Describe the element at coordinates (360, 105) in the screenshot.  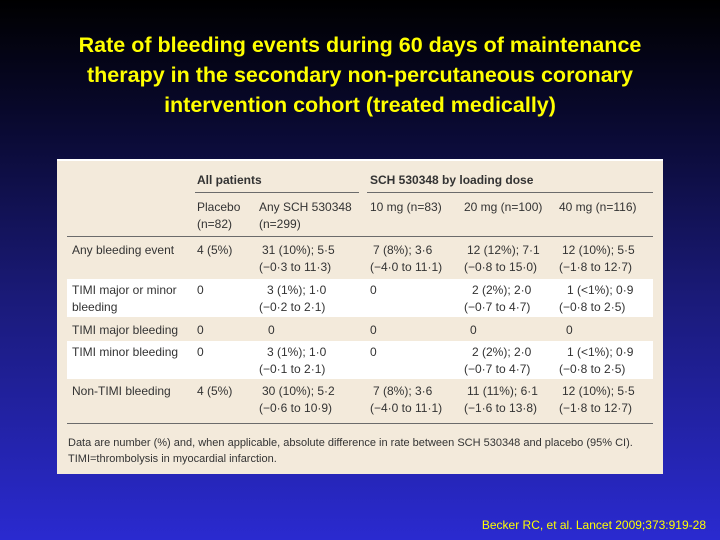
I see `title-line-3: intervention cohort (treated medically)` at that location.